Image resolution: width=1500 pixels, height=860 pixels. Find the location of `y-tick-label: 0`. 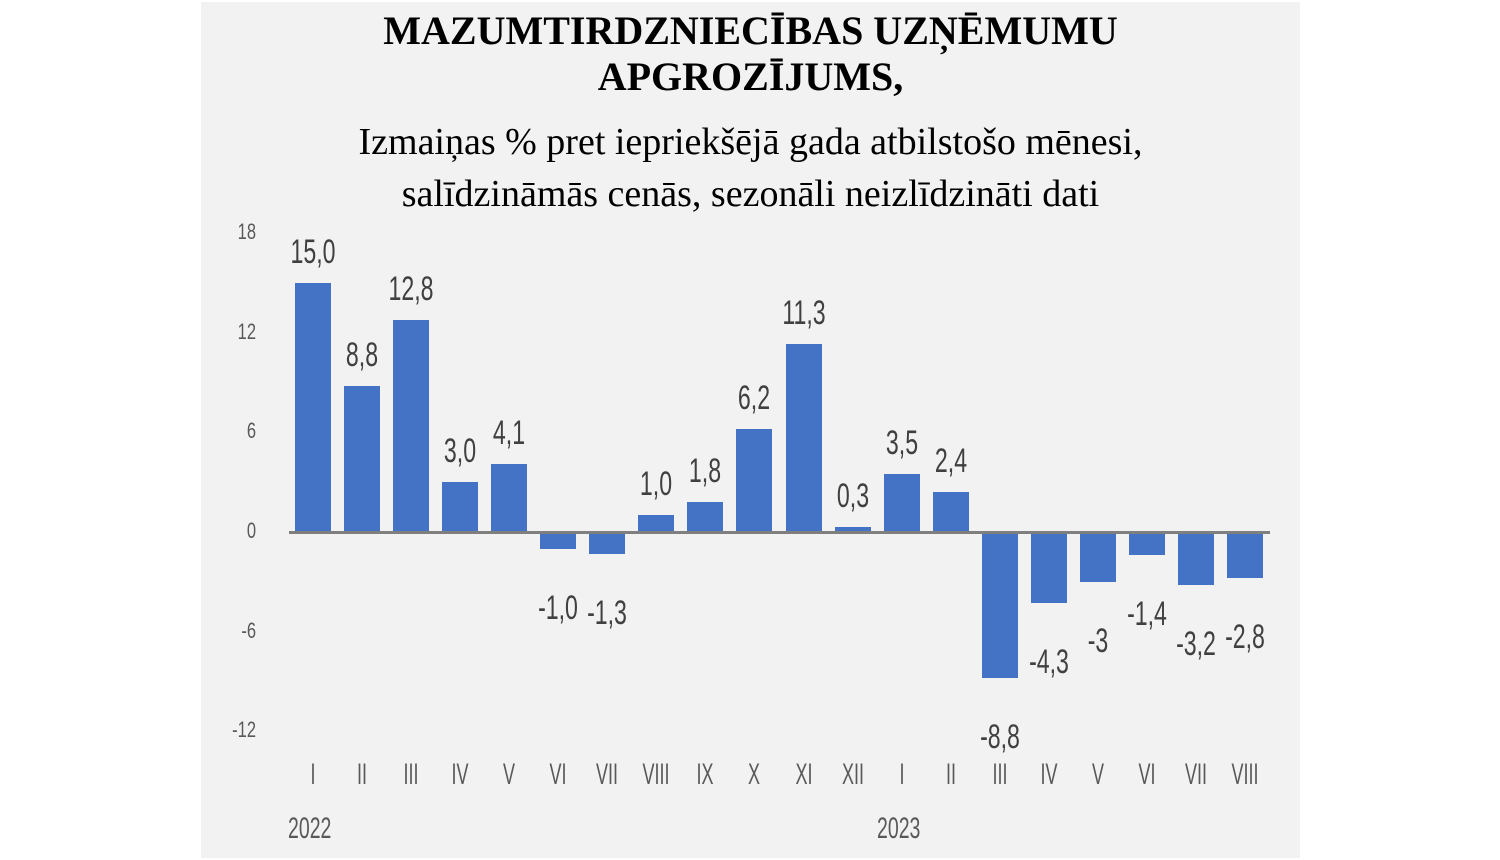

y-tick-label: 0 is located at coordinates (251, 530).